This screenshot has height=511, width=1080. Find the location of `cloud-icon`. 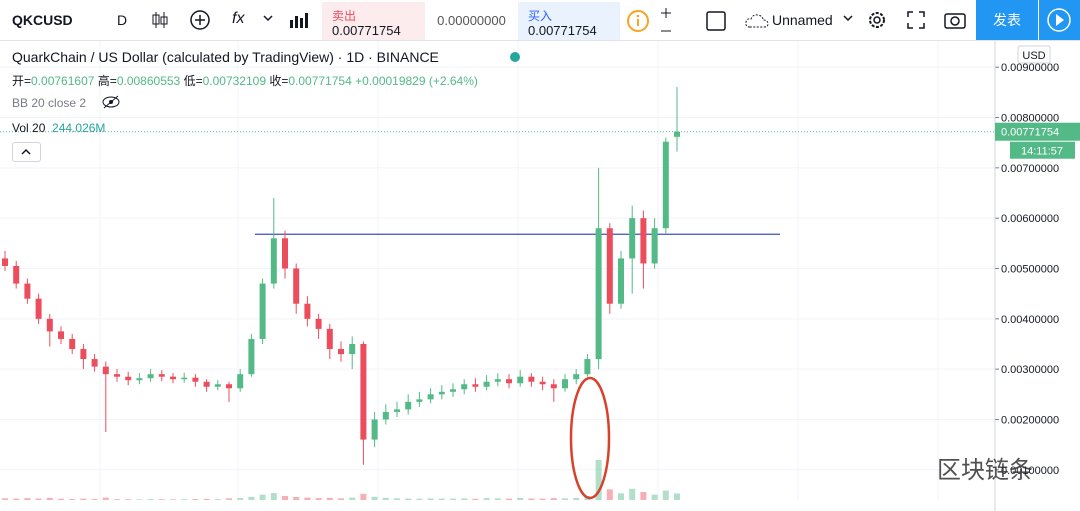

cloud-icon is located at coordinates (757, 21).